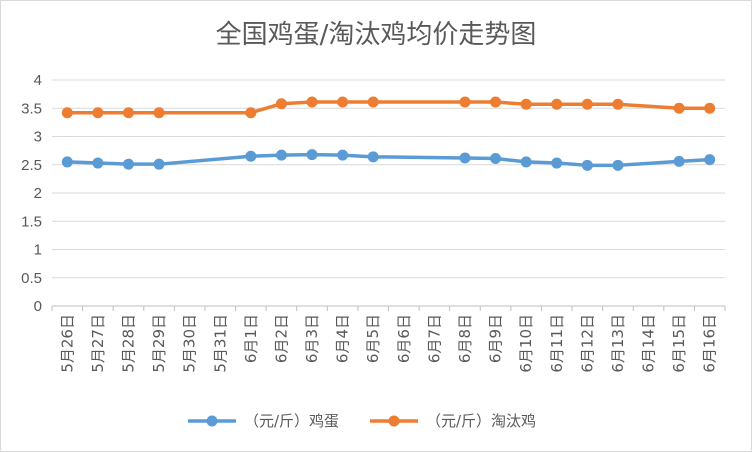 The height and width of the screenshot is (452, 752). Describe the element at coordinates (526, 343) in the screenshot. I see `x-tick-label: 6月10日` at that location.